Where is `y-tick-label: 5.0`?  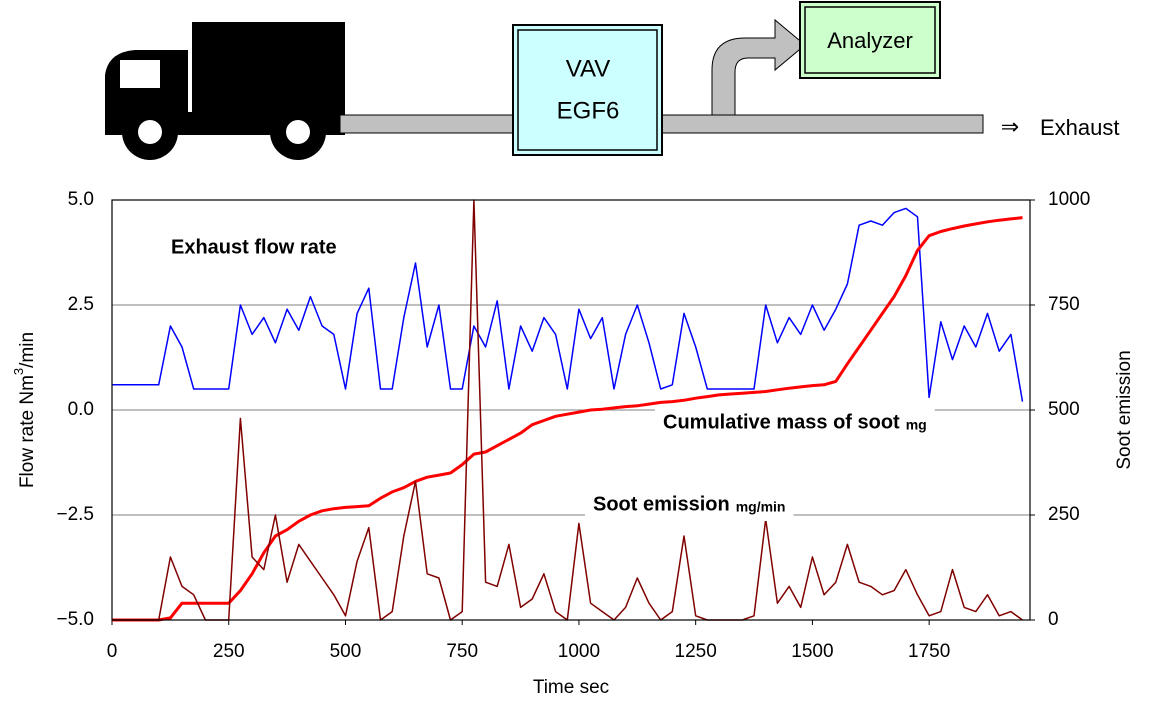 y-tick-label: 5.0 is located at coordinates (81, 199).